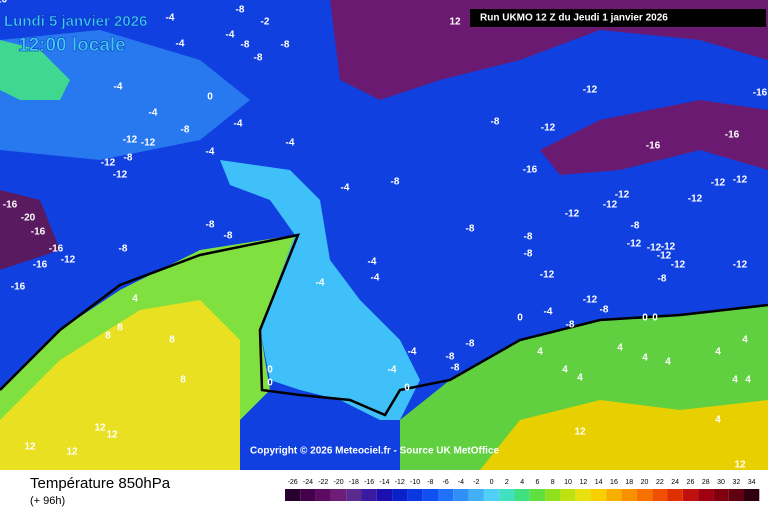 This screenshot has height=517, width=768. Describe the element at coordinates (338, 482) in the screenshot. I see `legend-label: -20` at that location.